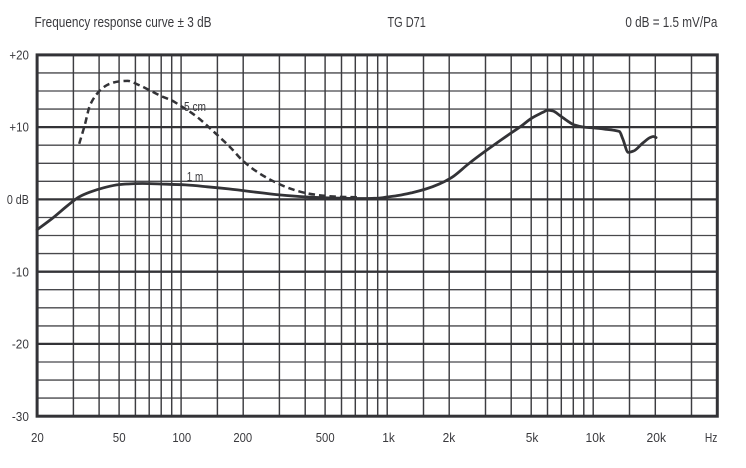 The image size is (746, 468). Describe the element at coordinates (37, 437) in the screenshot. I see `svg-text: 20` at that location.